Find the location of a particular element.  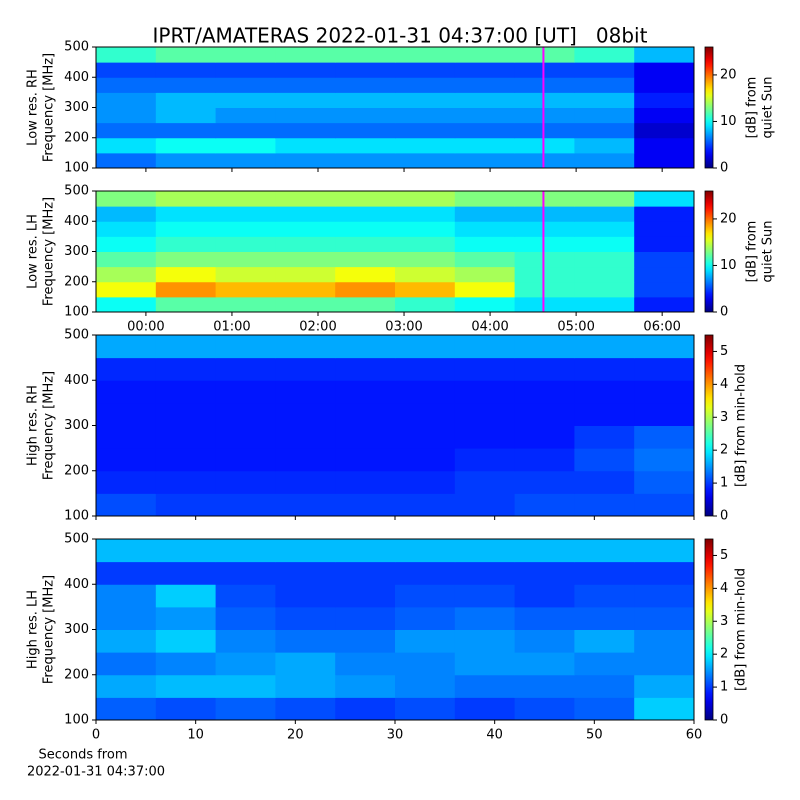

y-tick-label: 100 is located at coordinates (76, 720).